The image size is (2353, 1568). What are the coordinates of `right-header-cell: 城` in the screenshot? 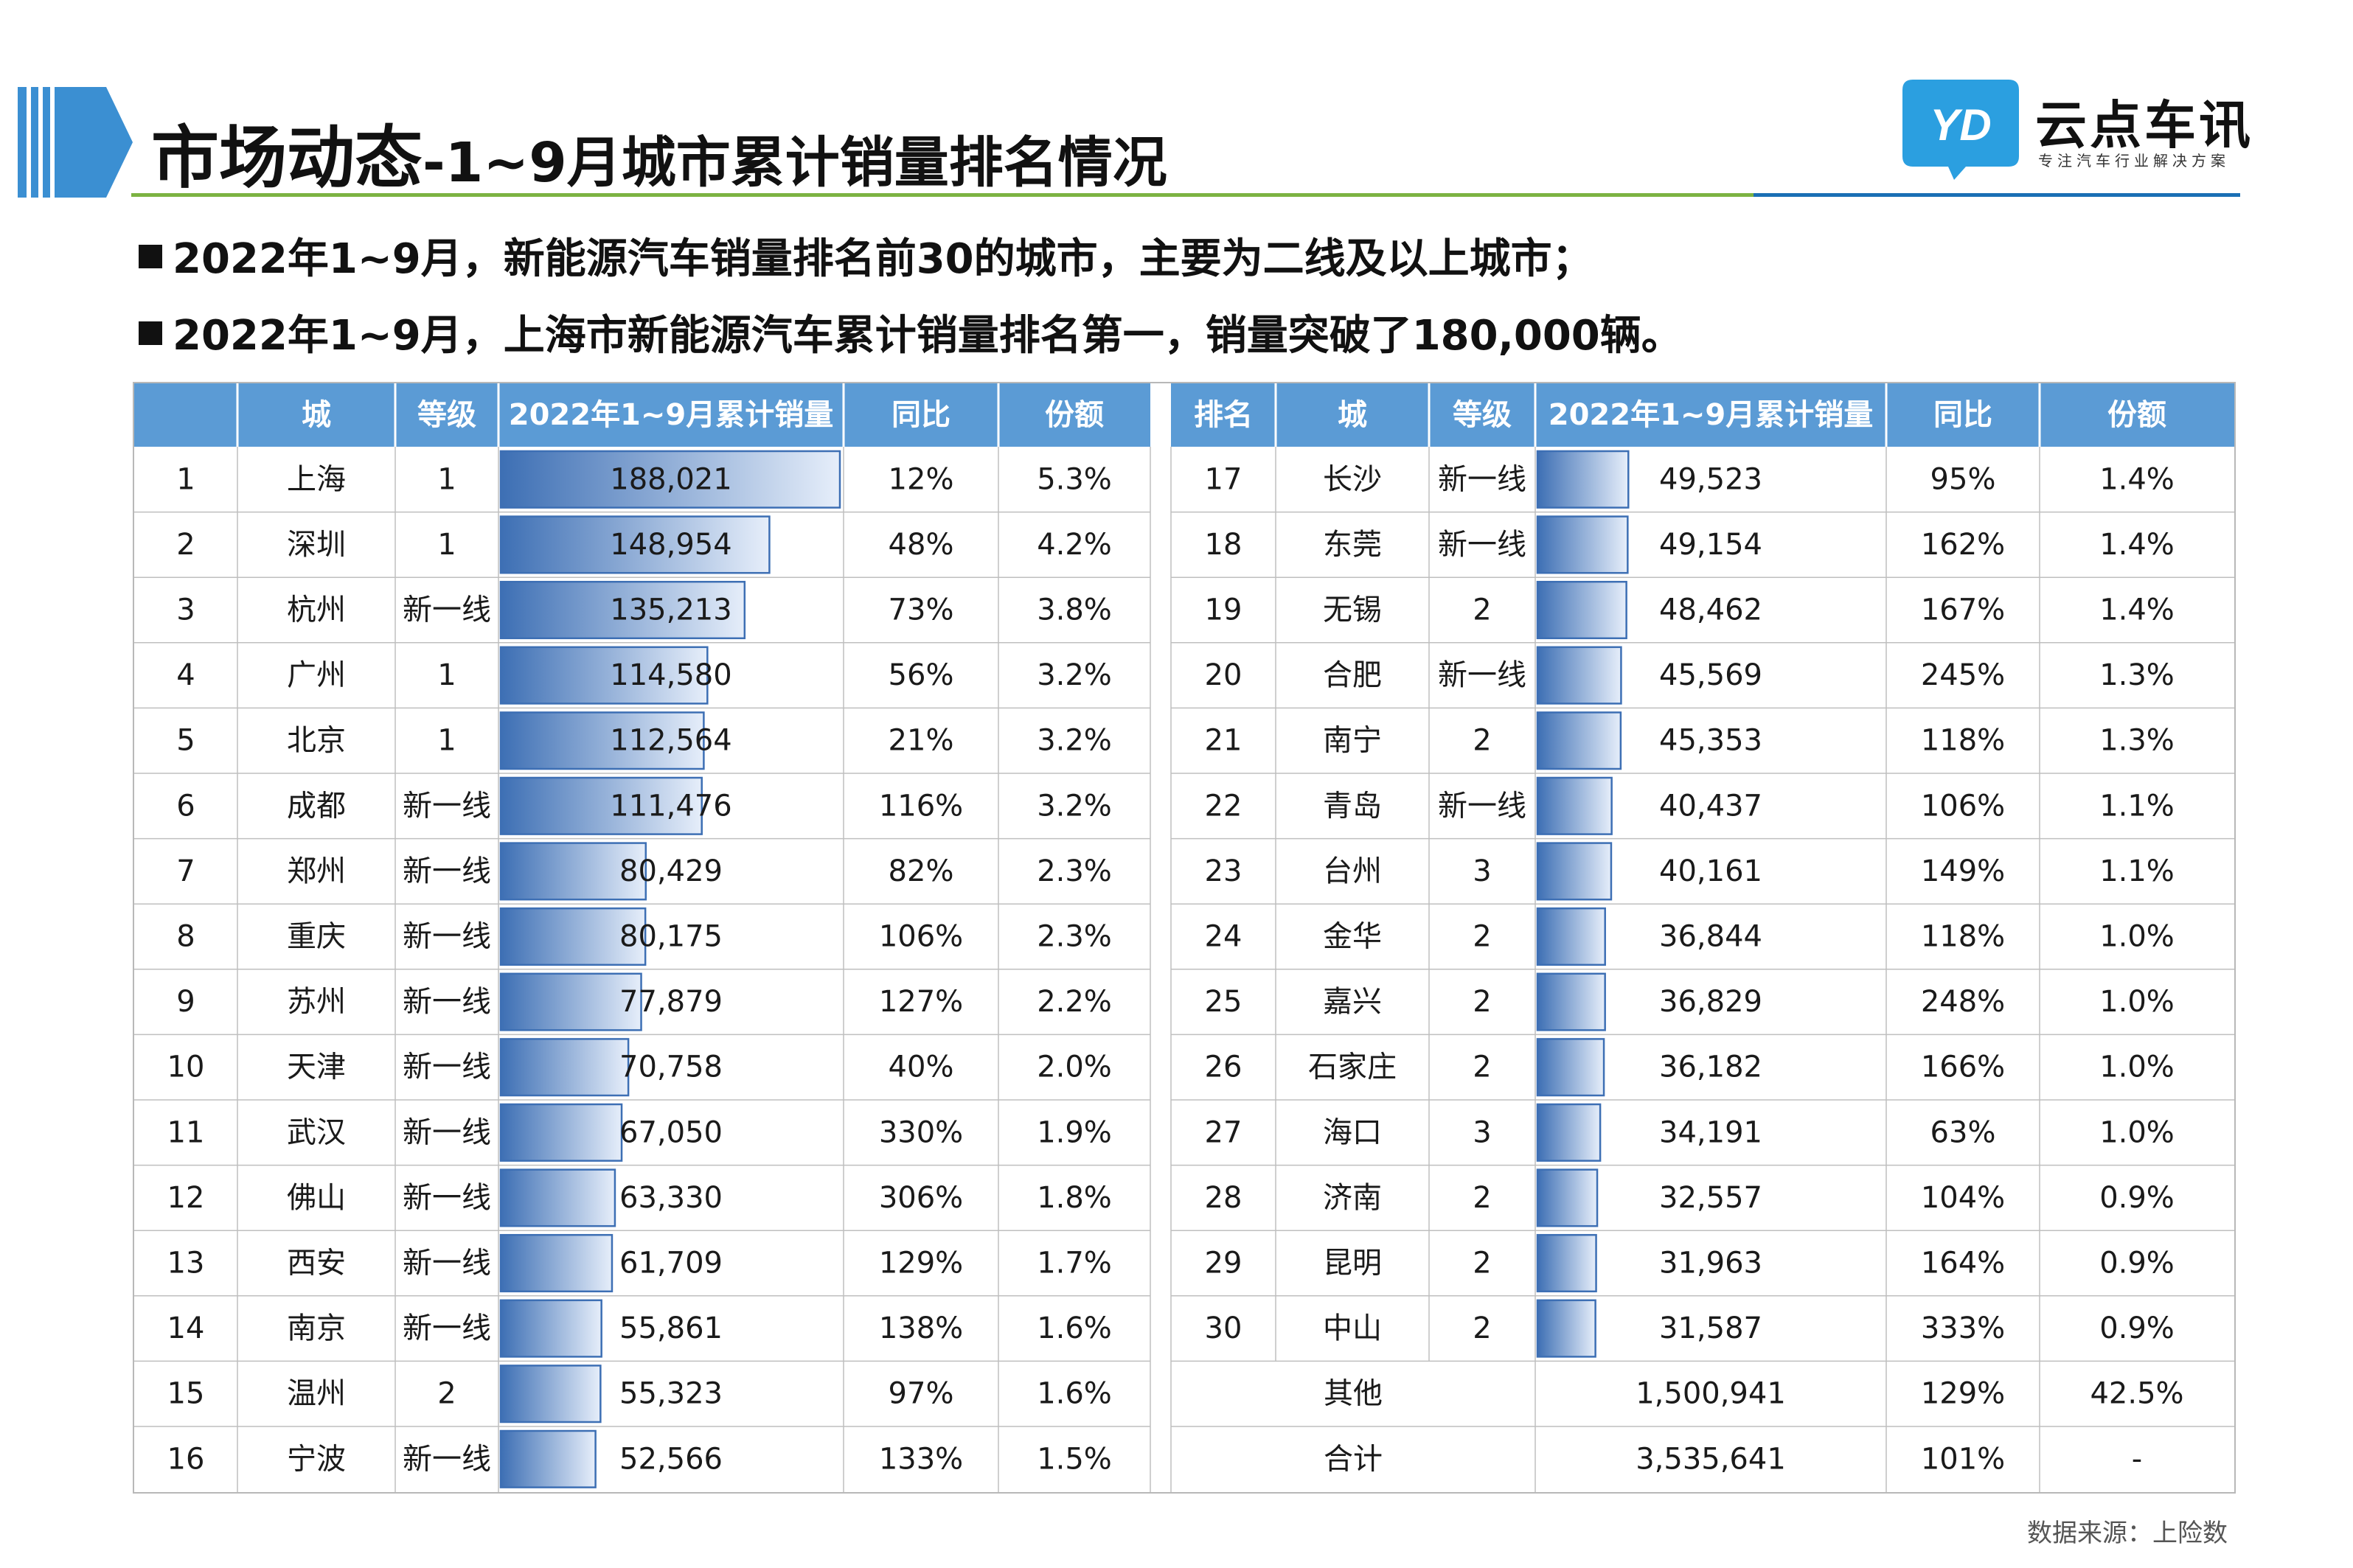 It's located at (1352, 415).